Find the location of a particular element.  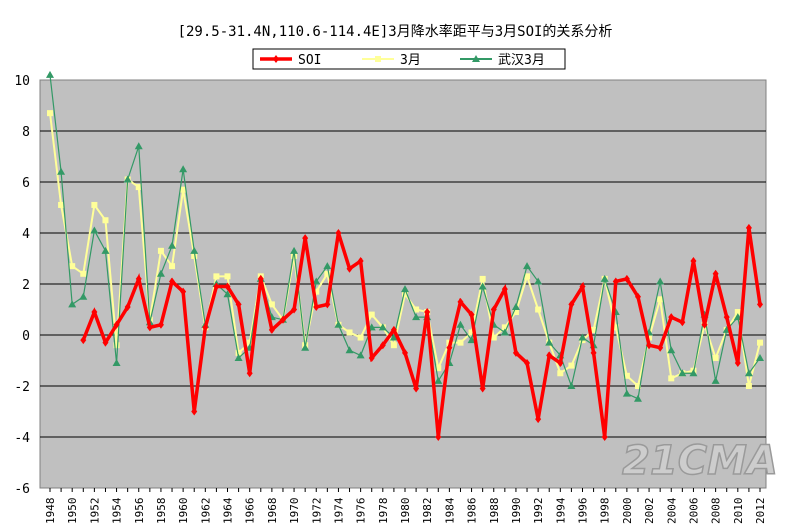

x-tick-label: 1996 is located at coordinates (583, 511).